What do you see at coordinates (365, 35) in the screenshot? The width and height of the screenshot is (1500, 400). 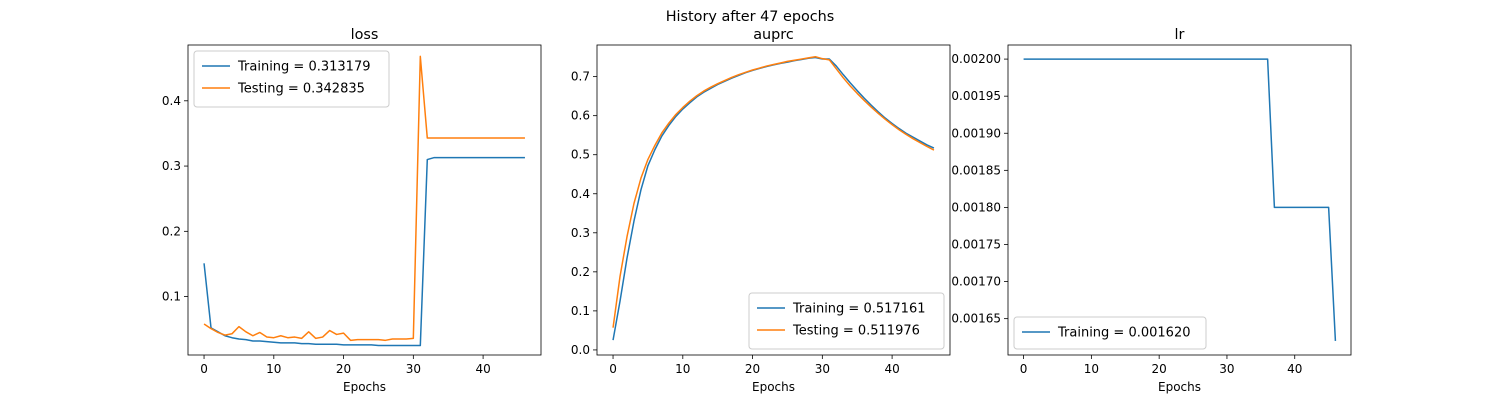 I see `subplot-title: loss` at bounding box center [365, 35].